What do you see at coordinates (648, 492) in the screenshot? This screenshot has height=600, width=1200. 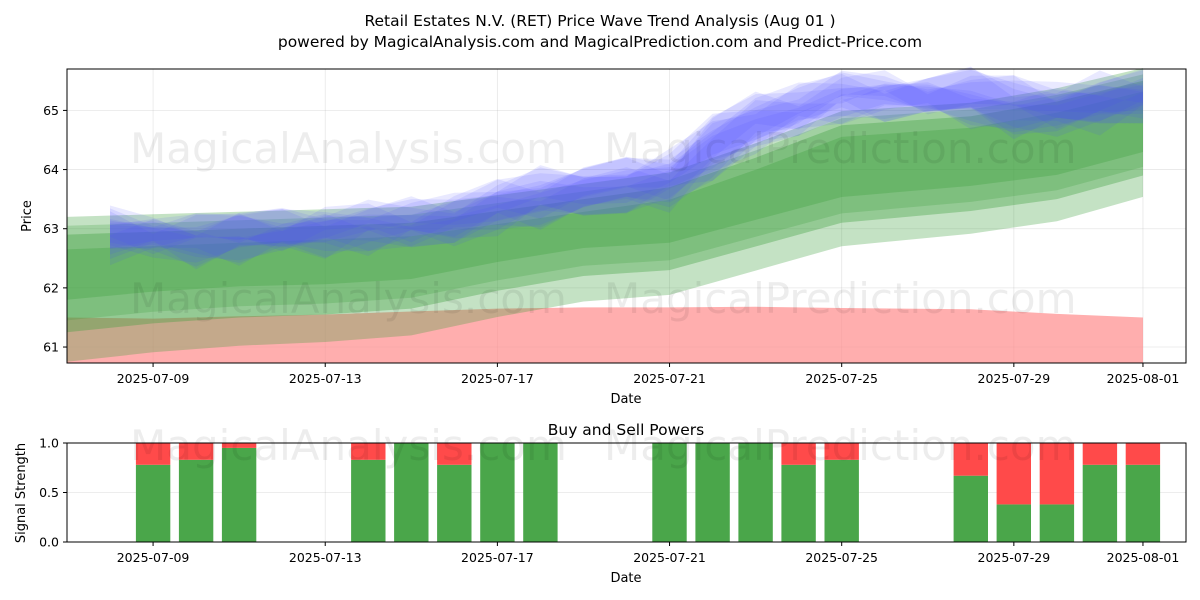 I see `power-bars` at bounding box center [648, 492].